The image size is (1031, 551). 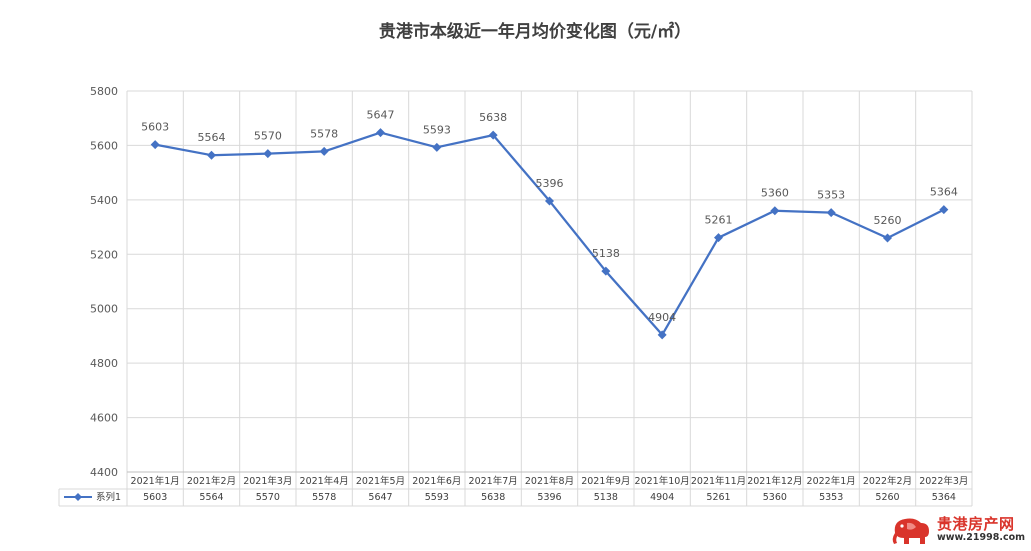 I want to click on y-tick-label: 4400, so click(x=104, y=472).